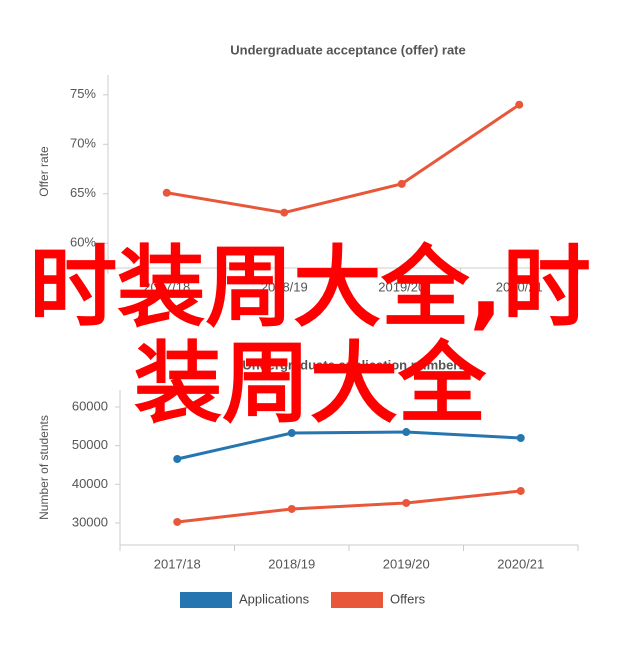  What do you see at coordinates (353, 364) in the screenshot?
I see `chart-title: Undergraduate application numbers` at bounding box center [353, 364].